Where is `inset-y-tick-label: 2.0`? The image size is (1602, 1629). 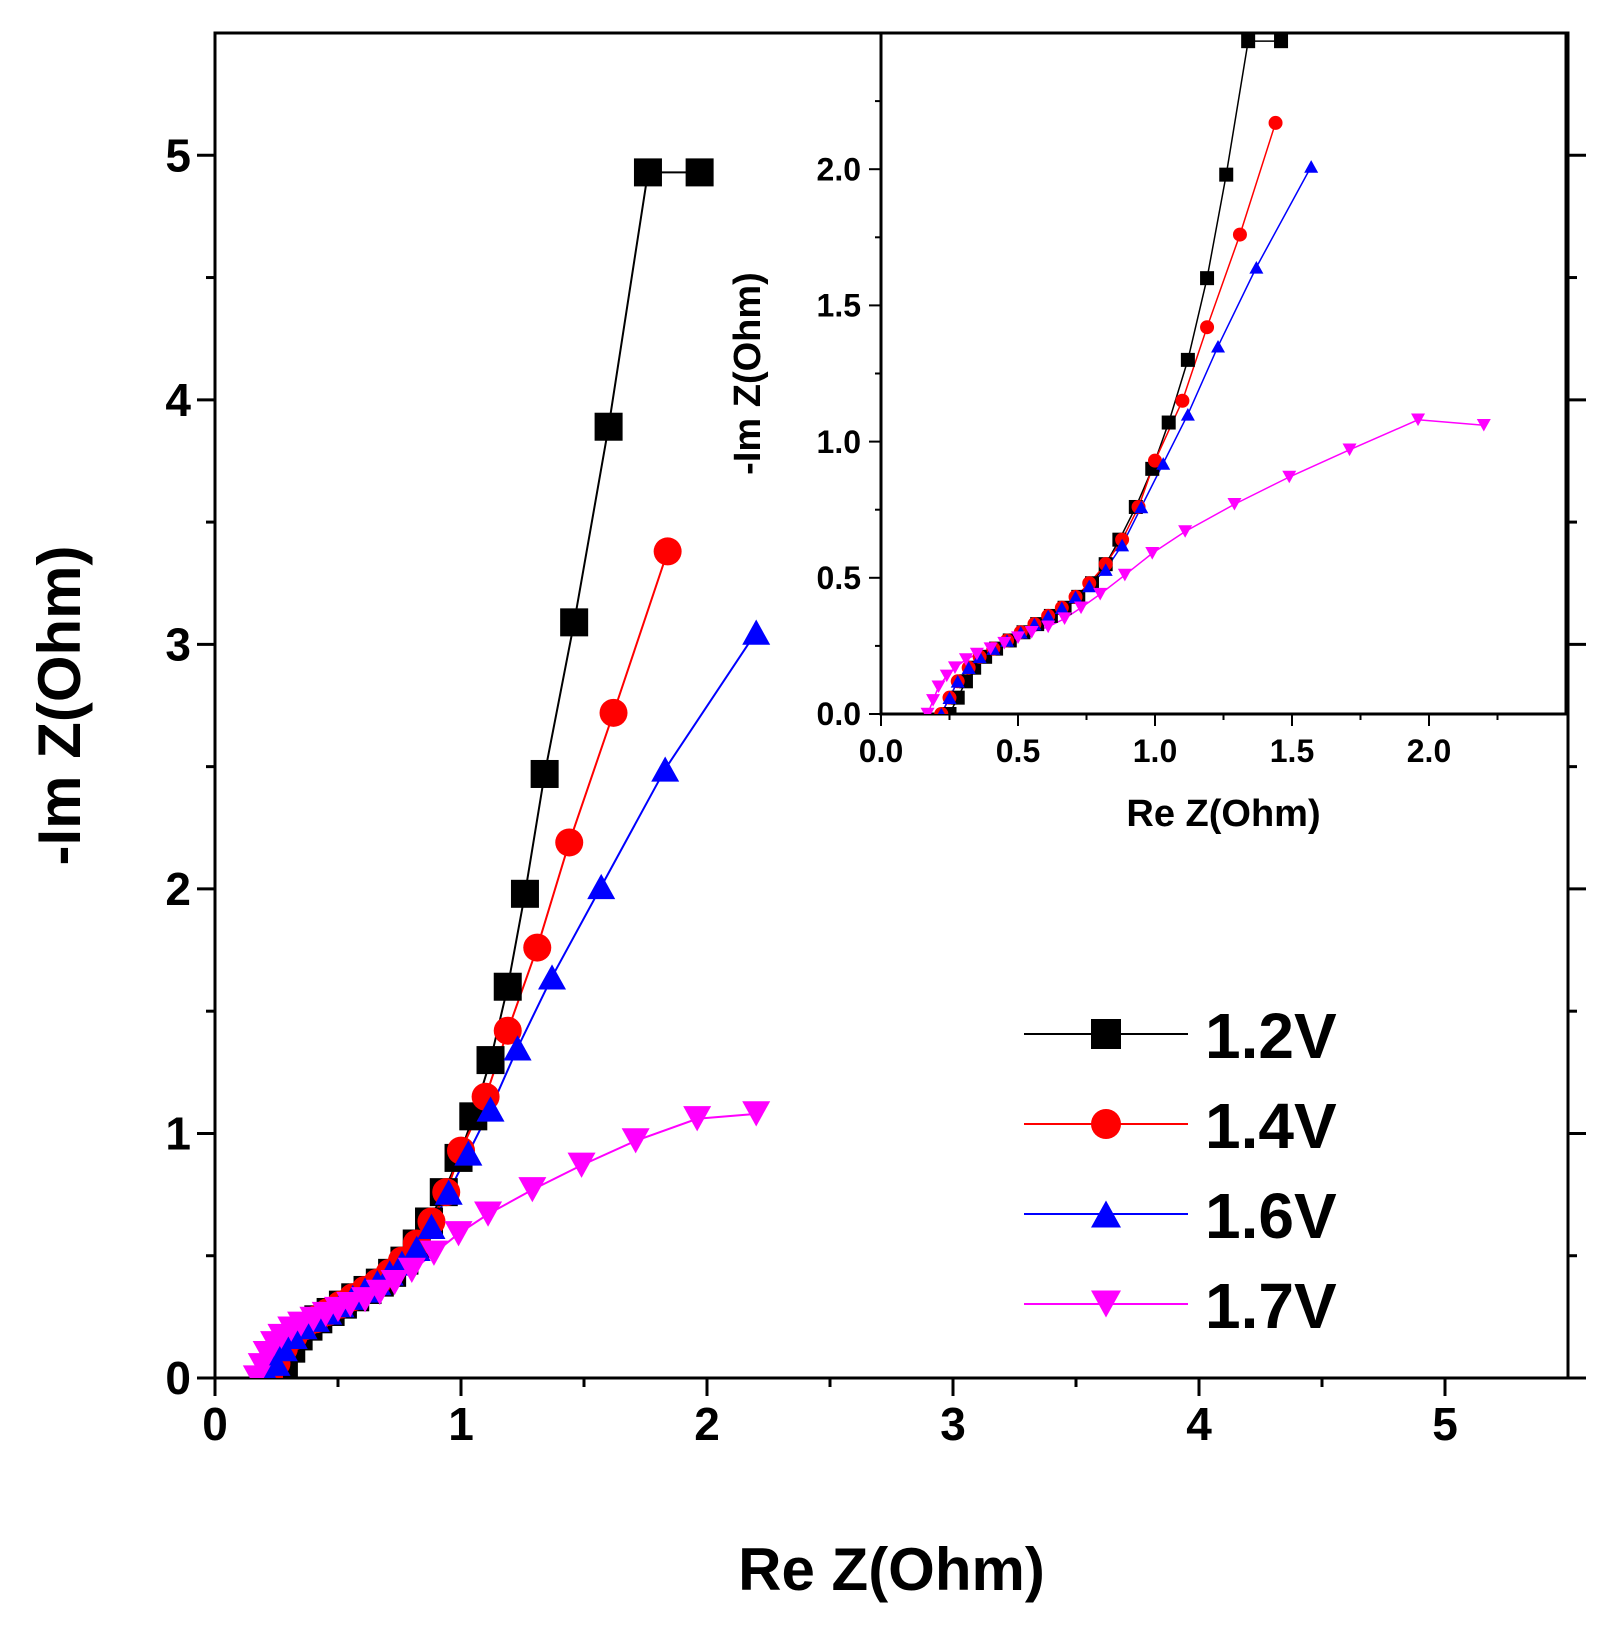 inset-y-tick-label: 2.0 is located at coordinates (839, 169).